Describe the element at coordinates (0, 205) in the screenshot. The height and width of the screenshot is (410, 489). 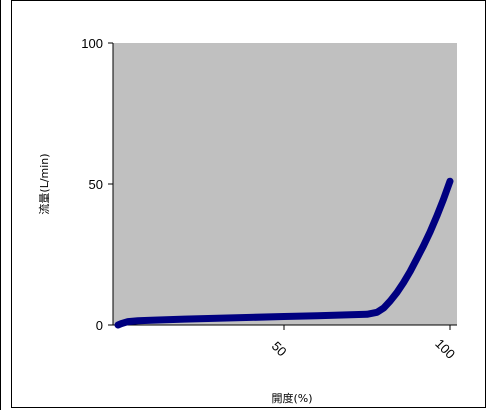
I see `left-border-line` at that location.